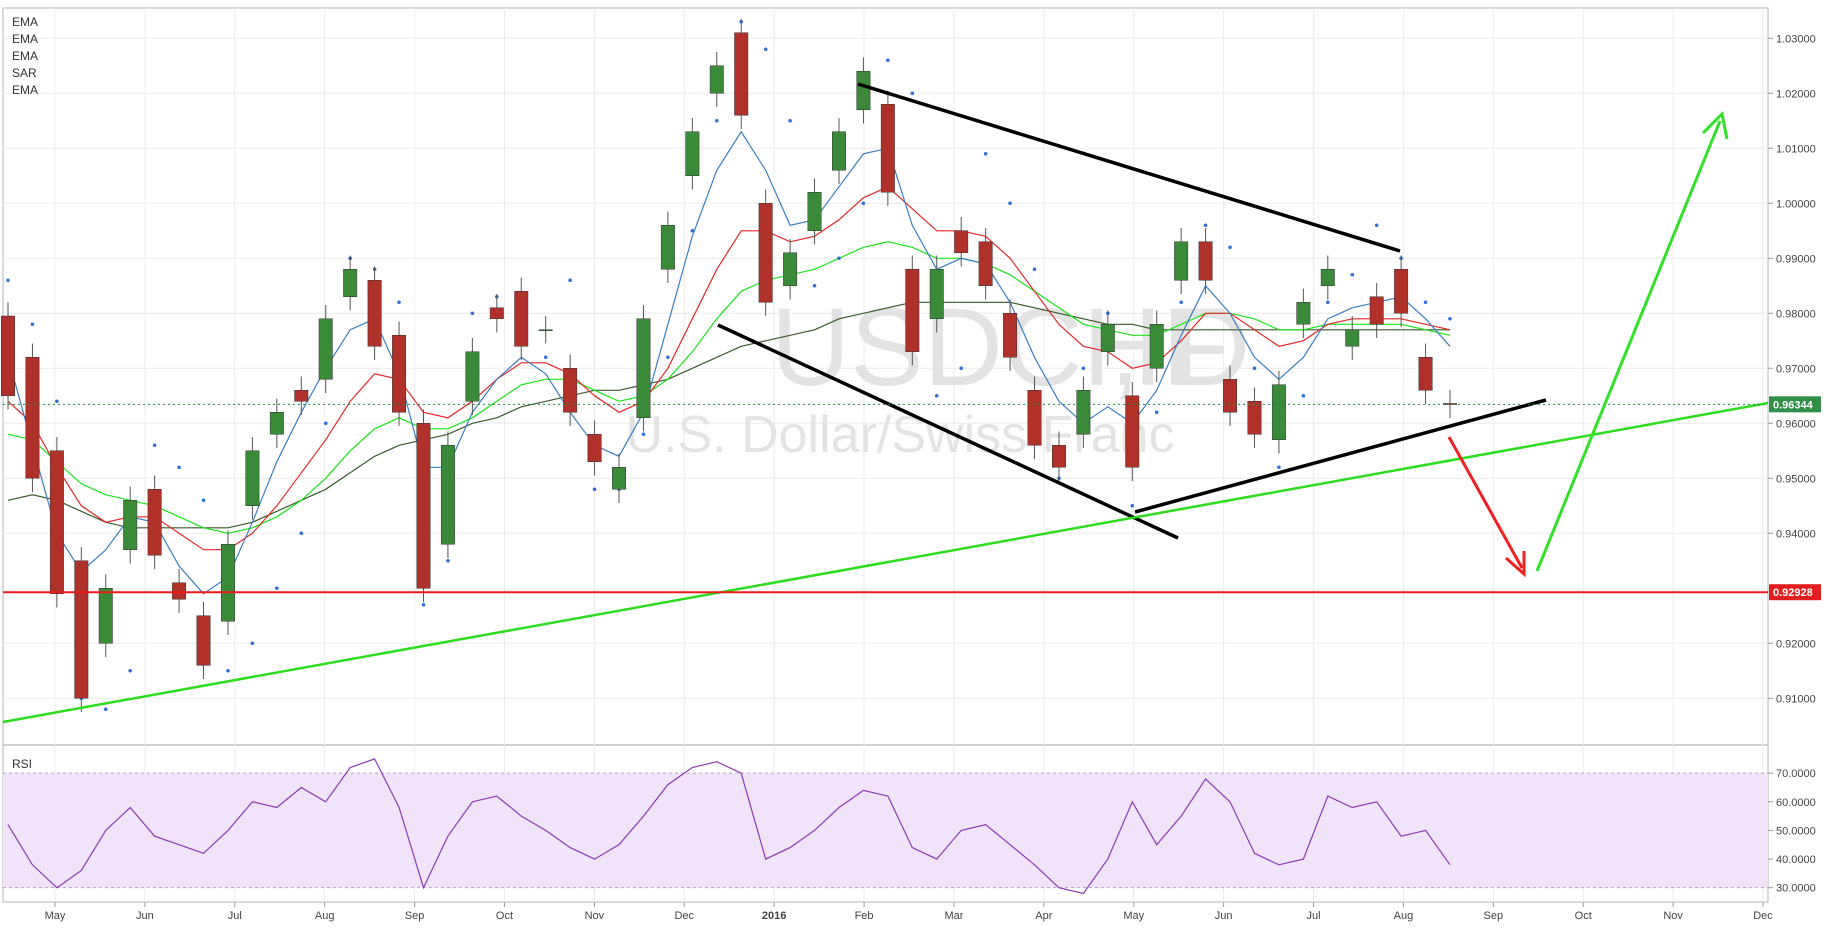  I want to click on study-ema-2: EMA, so click(25, 39).